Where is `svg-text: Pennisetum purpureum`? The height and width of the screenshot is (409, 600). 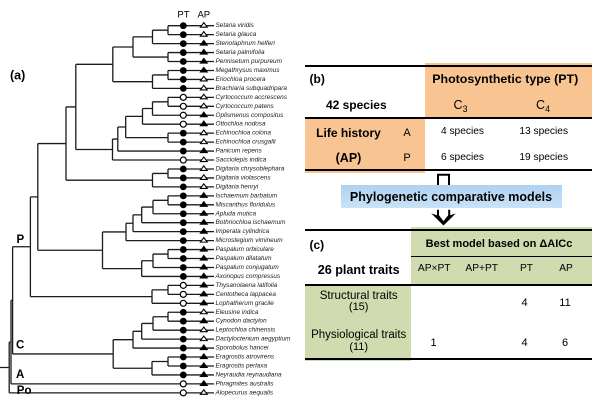
svg-text: Pennisetum purpureum is located at coordinates (249, 61).